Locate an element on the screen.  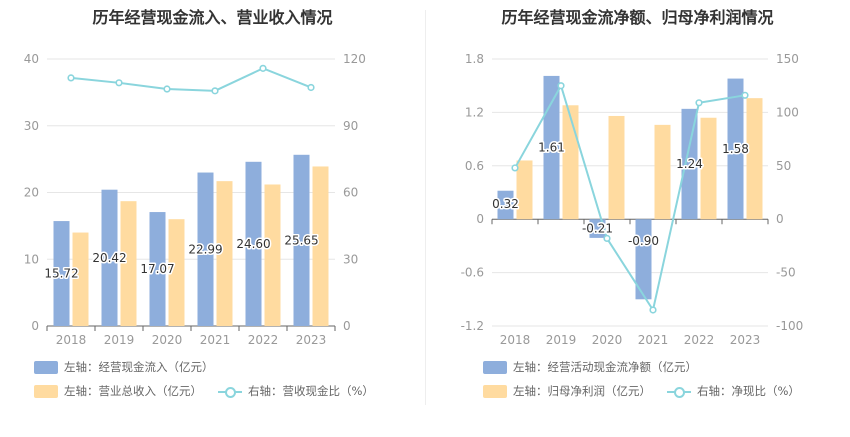
data-label: 25.65 is located at coordinates (301, 240).